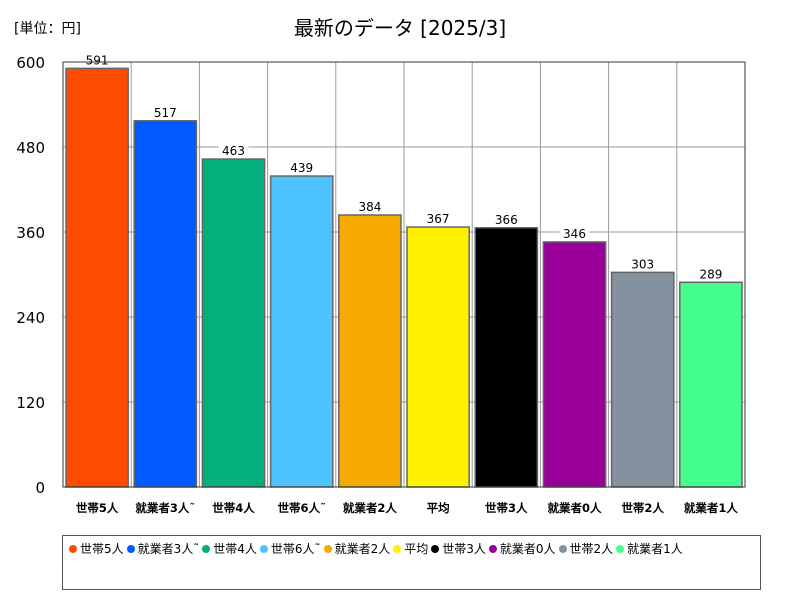 The image size is (800, 600). Describe the element at coordinates (235, 549) in the screenshot. I see `legend-label: 世帯4人` at that location.